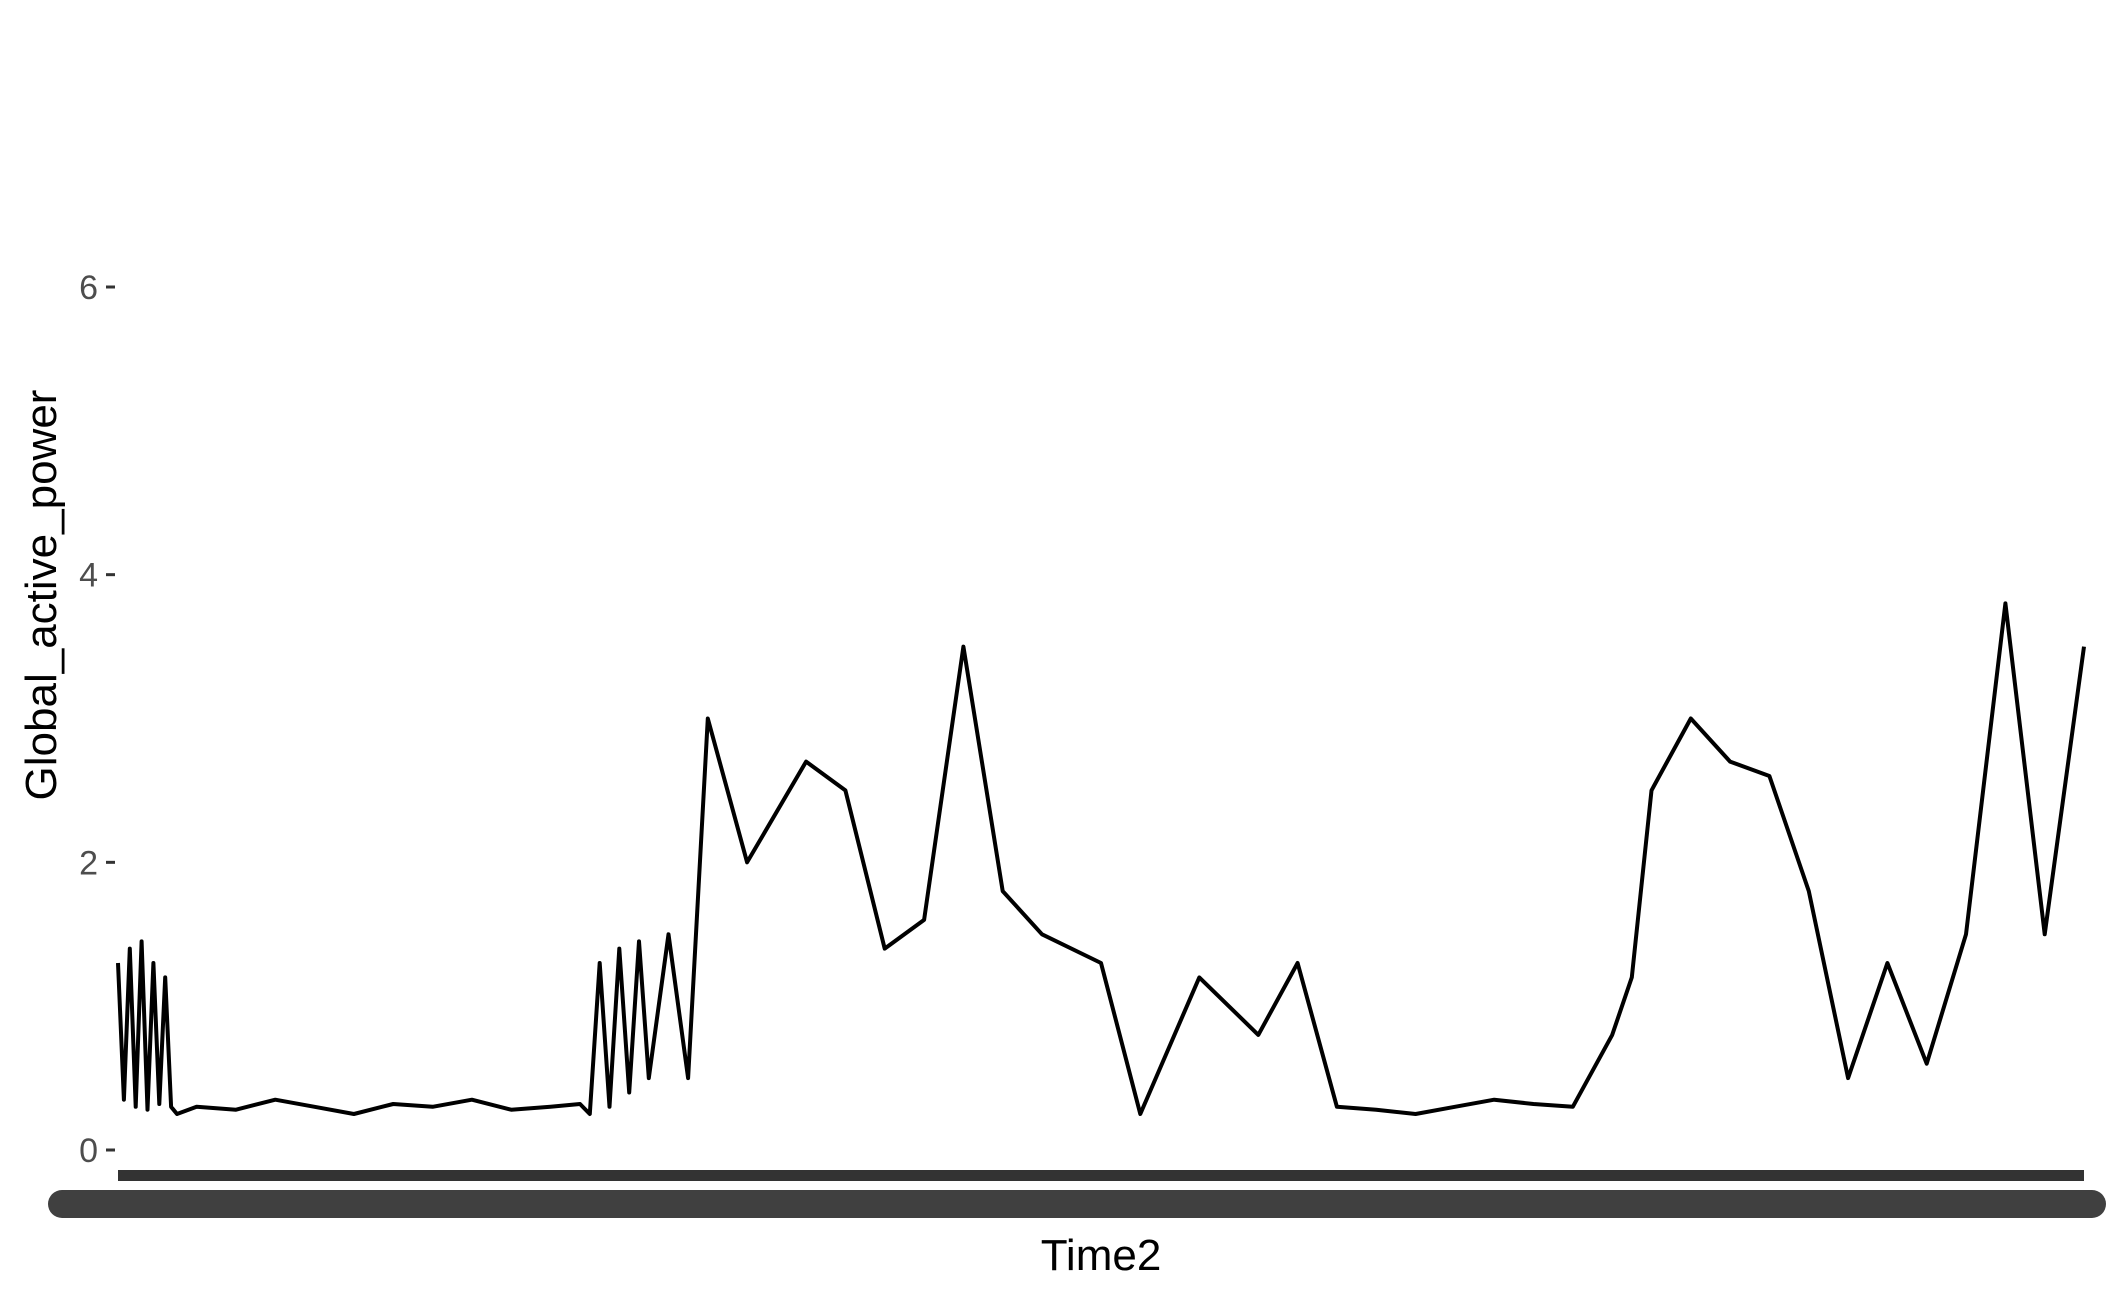 This screenshot has height=1301, width=2106. Describe the element at coordinates (1101, 1175) in the screenshot. I see `x-axis-line` at that location.